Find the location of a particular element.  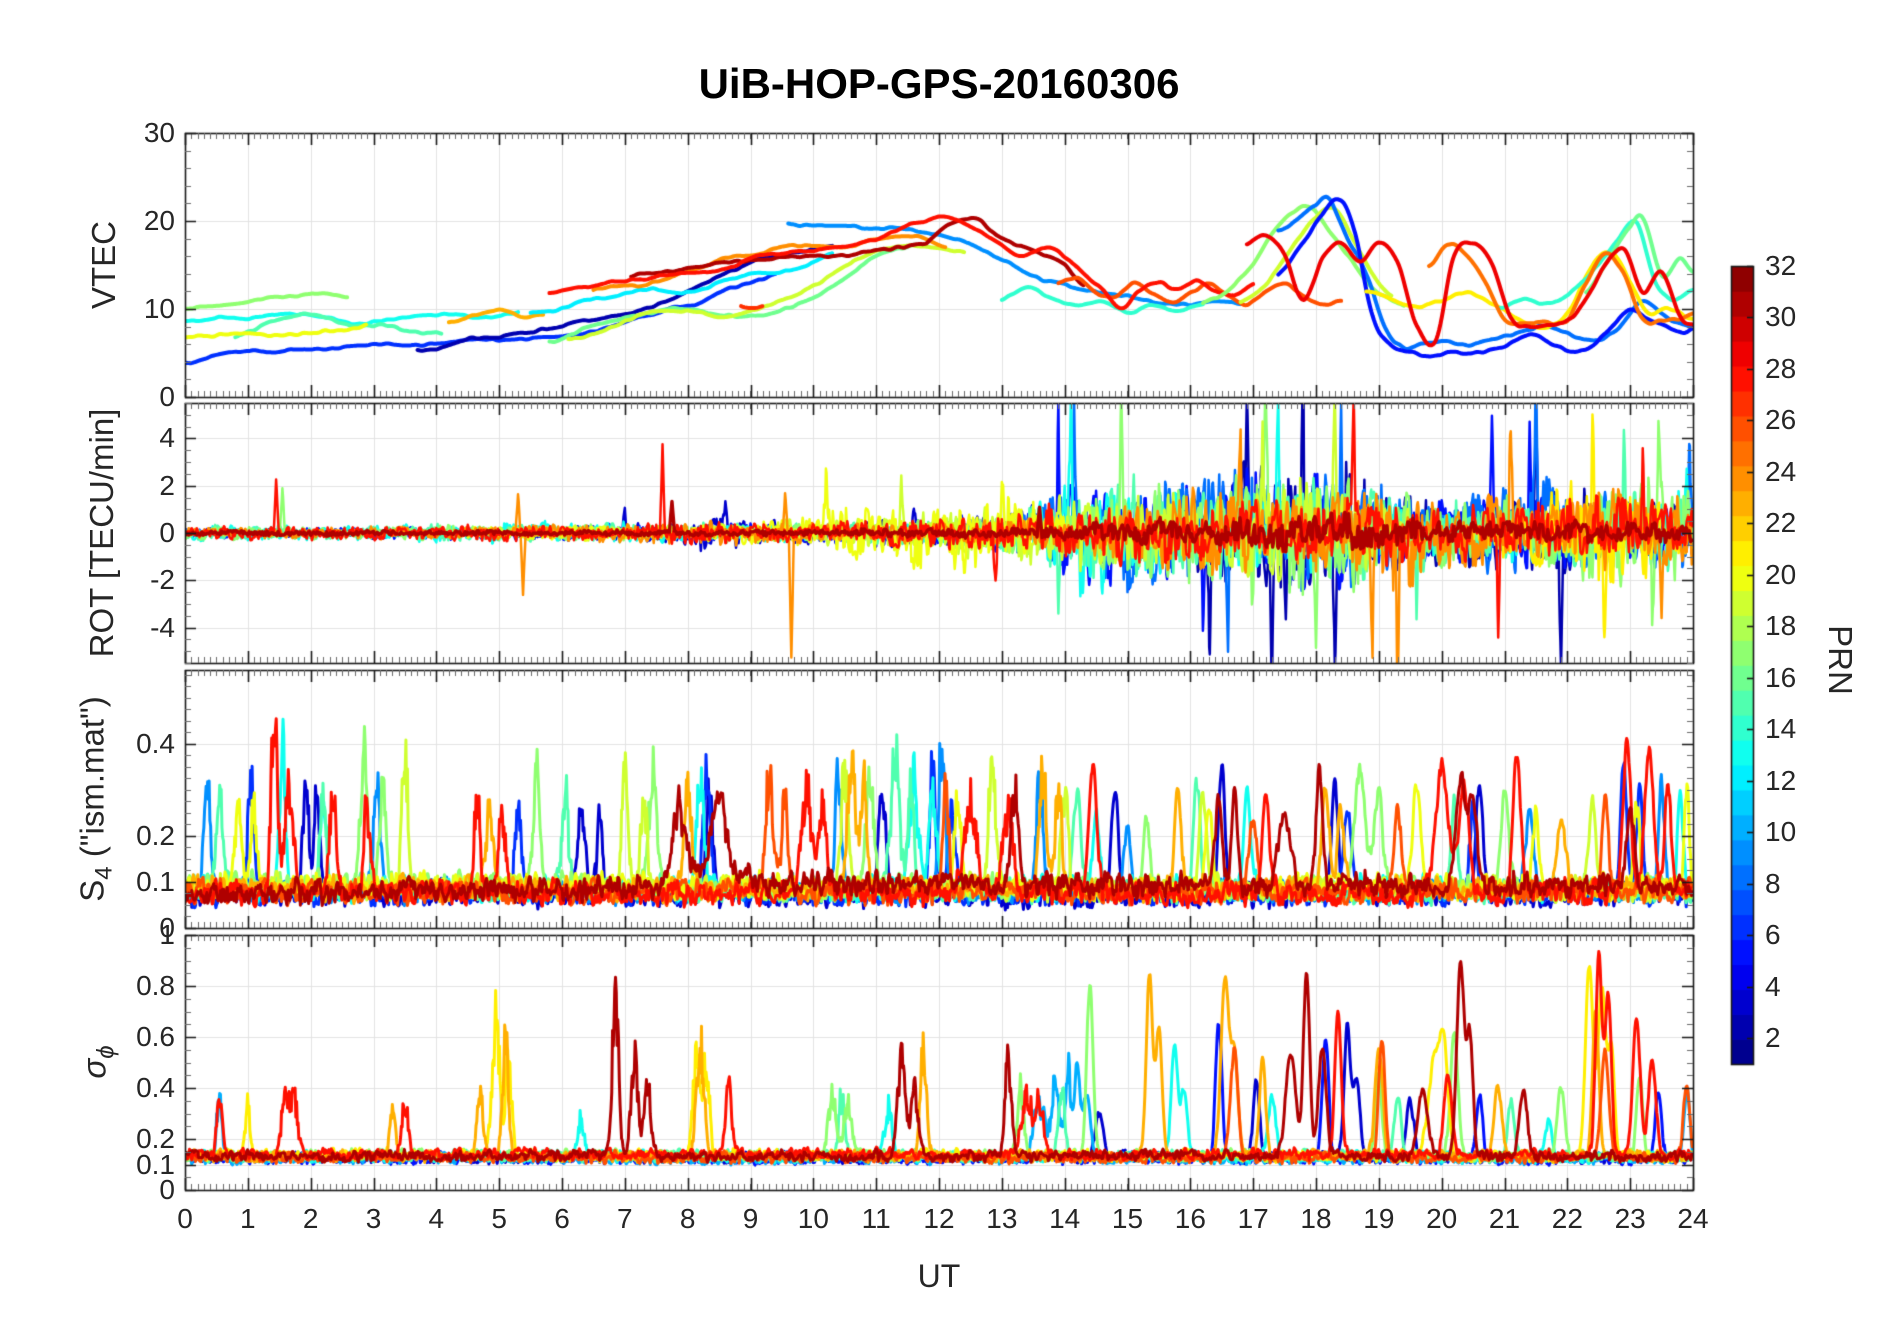

colorbar-tick-label: 14 is located at coordinates (1781, 729).